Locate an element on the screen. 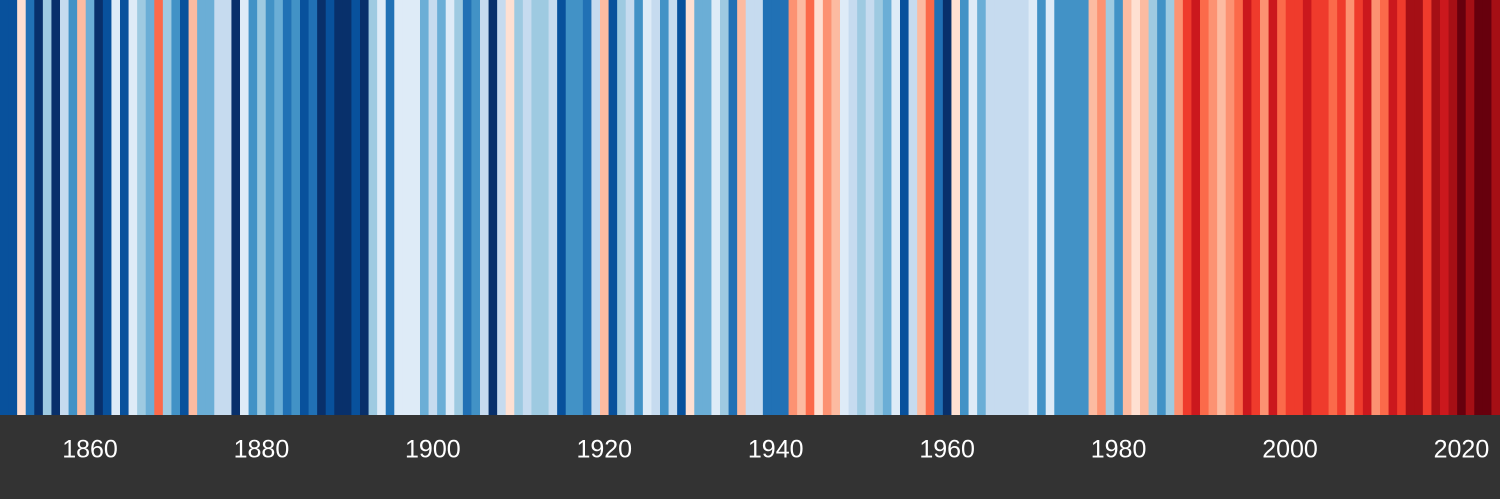 This screenshot has height=499, width=1500. x-tick-label: 1920 is located at coordinates (604, 450).